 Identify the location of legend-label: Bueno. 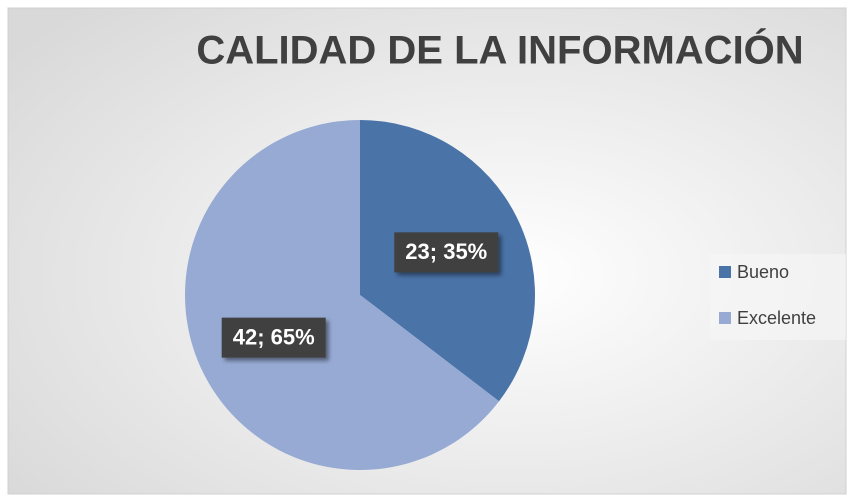
(763, 272).